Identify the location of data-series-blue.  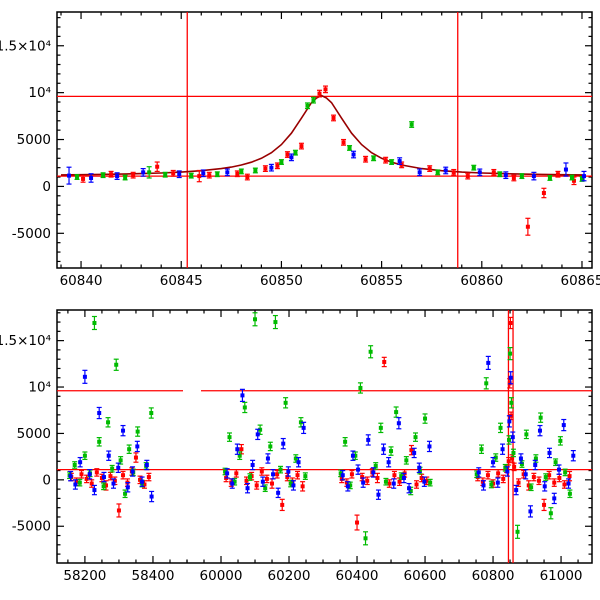
(326, 167).